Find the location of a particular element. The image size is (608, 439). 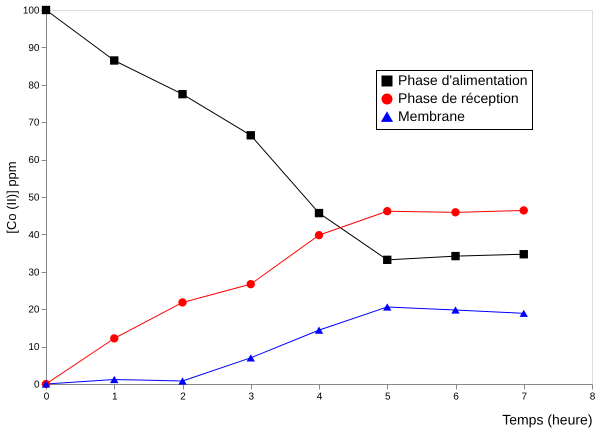

y-tick-label: 100 is located at coordinates (31, 11).